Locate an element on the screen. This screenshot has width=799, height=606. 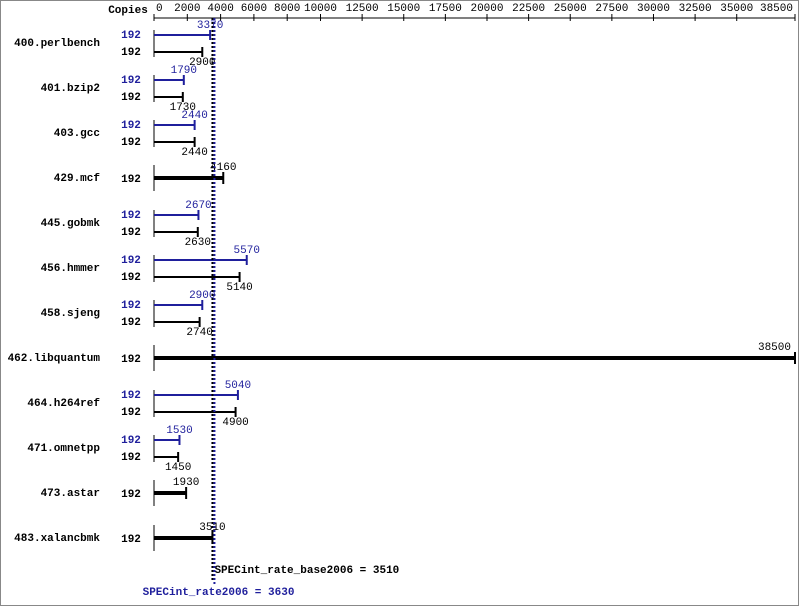
value-label: 3370 is located at coordinates (210, 26).